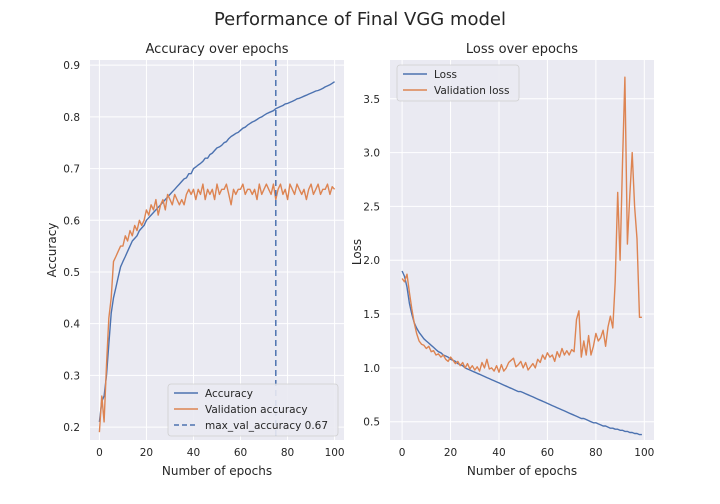  Describe the element at coordinates (521, 353) in the screenshot. I see `loss-series-line-train` at that location.